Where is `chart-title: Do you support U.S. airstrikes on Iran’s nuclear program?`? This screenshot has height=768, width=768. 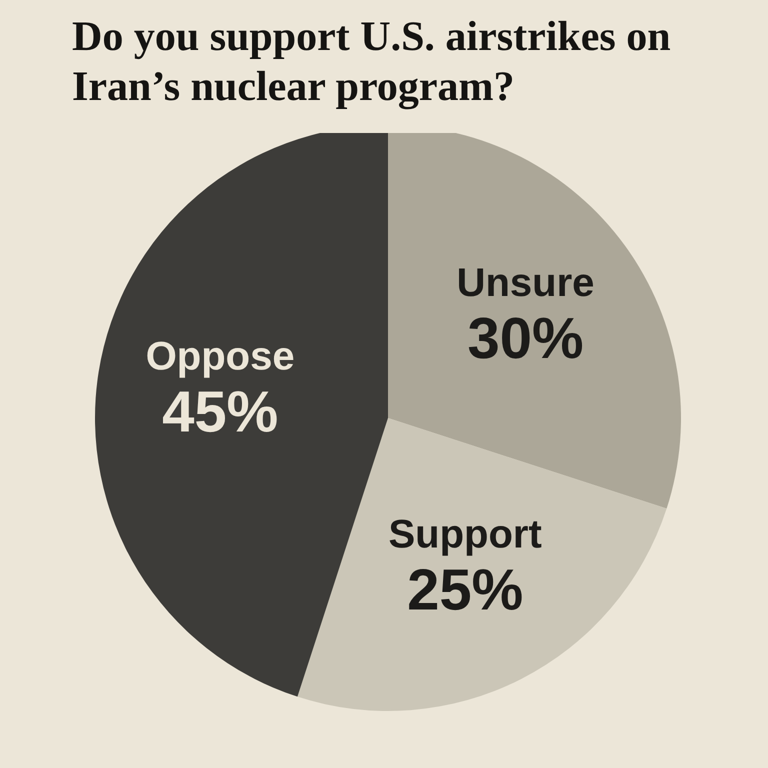
chart-title: Do you support U.S. airstrikes on Iran’s nuclear program? is located at coordinates (372, 62).